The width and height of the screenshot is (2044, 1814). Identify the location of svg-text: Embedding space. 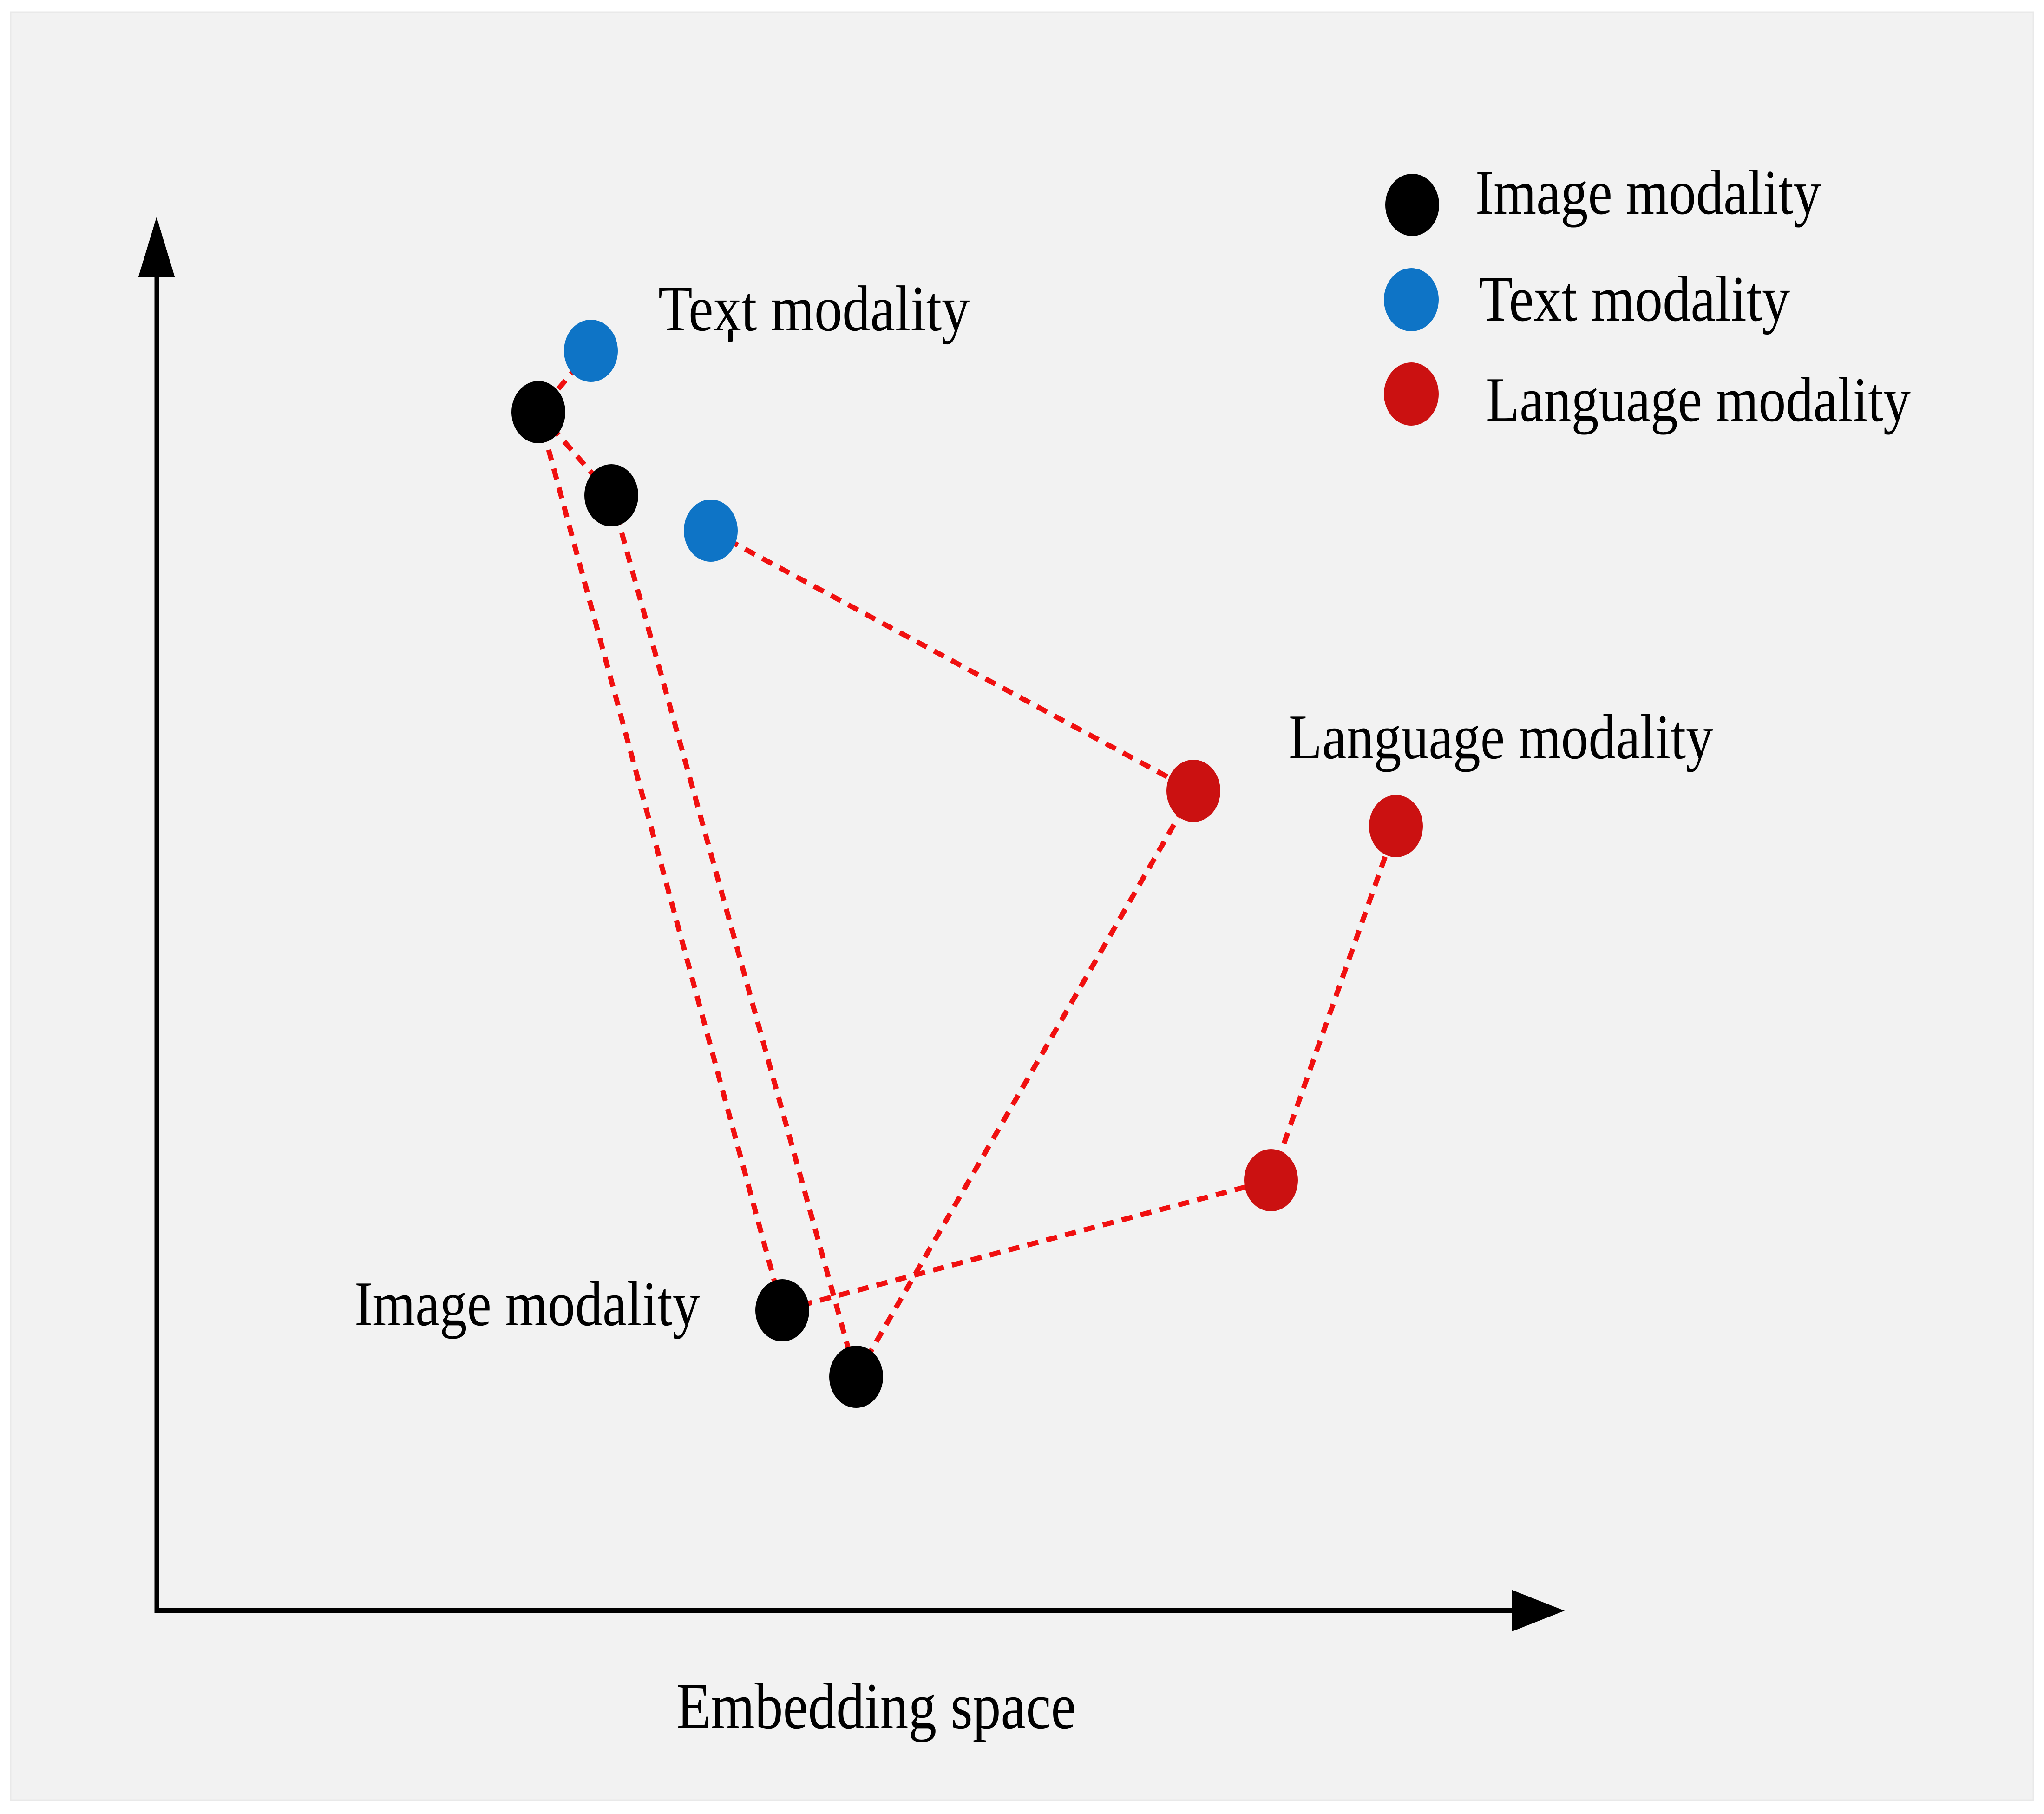
(876, 1706).